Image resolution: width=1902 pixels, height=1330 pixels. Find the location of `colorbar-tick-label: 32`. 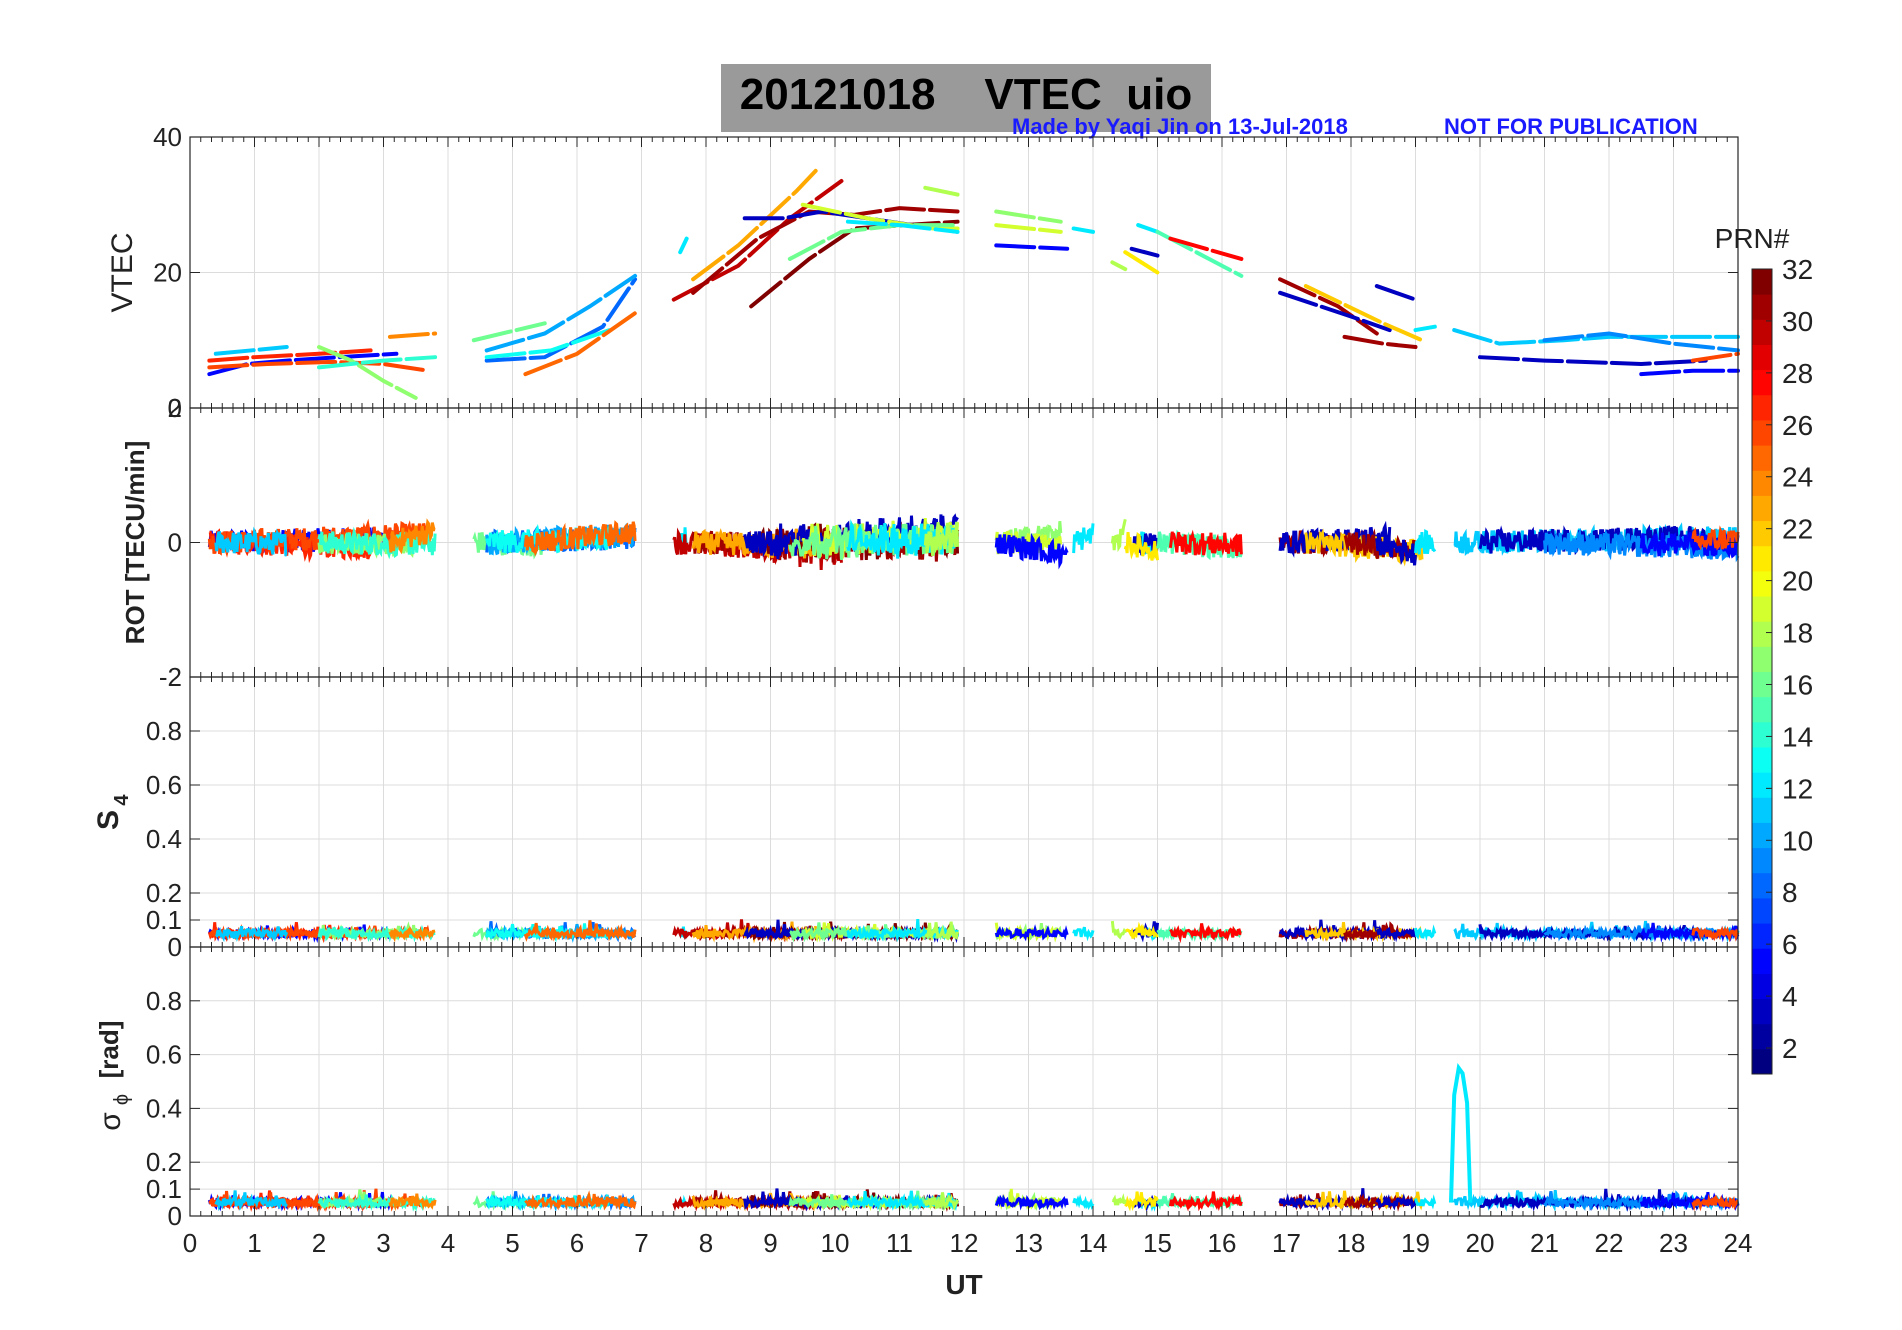

colorbar-tick-label: 32 is located at coordinates (1797, 269).